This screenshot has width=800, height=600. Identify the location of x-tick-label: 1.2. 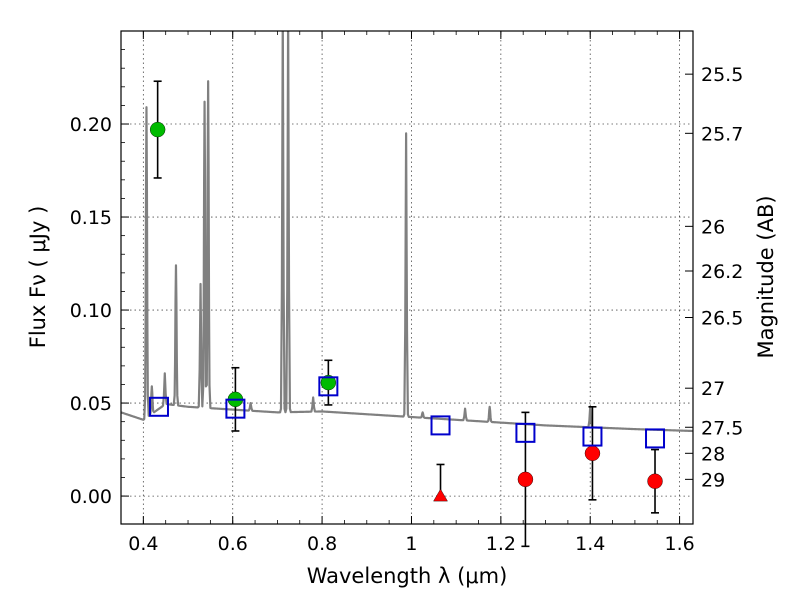
(501, 544).